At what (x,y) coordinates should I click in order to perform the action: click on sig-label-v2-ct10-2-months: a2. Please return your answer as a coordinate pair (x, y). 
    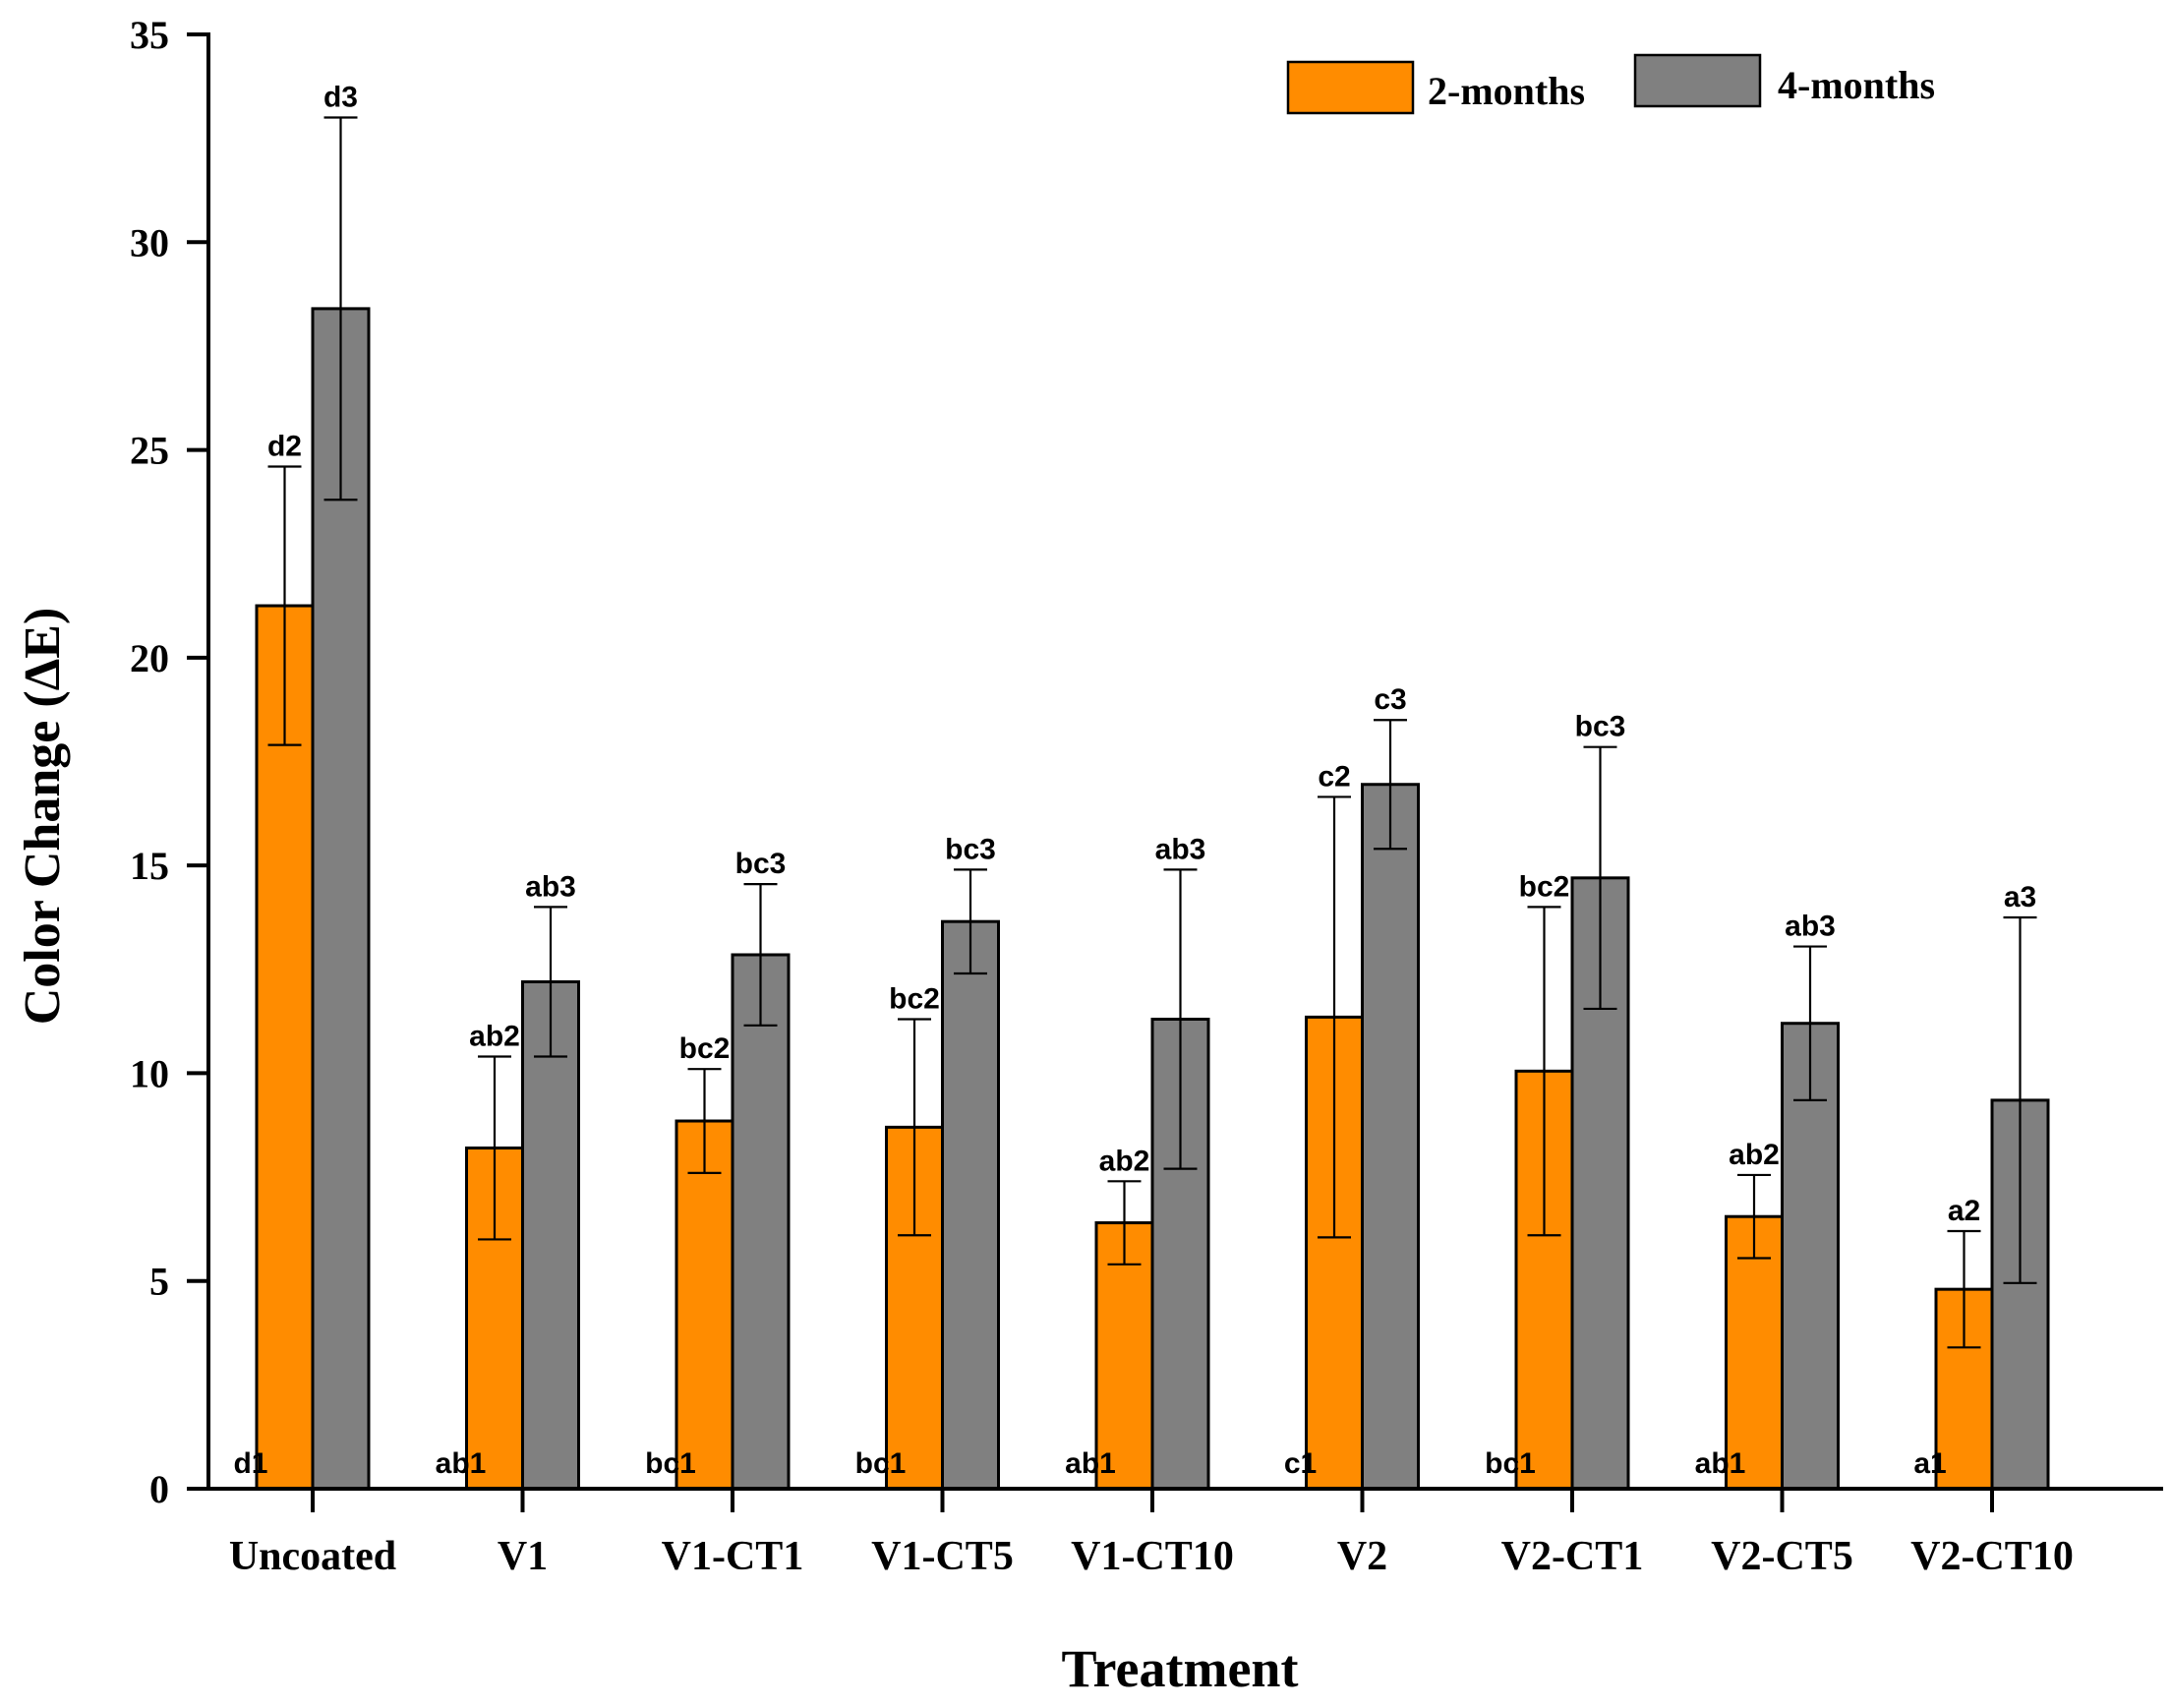
    Looking at the image, I should click on (1964, 1211).